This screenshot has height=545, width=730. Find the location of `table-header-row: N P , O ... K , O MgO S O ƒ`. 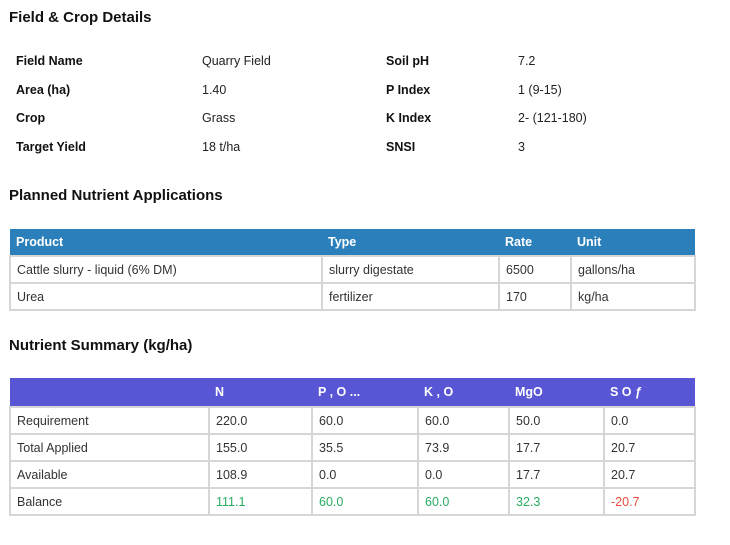

table-header-row: N P , O ... K , O MgO S O ƒ is located at coordinates (352, 392).